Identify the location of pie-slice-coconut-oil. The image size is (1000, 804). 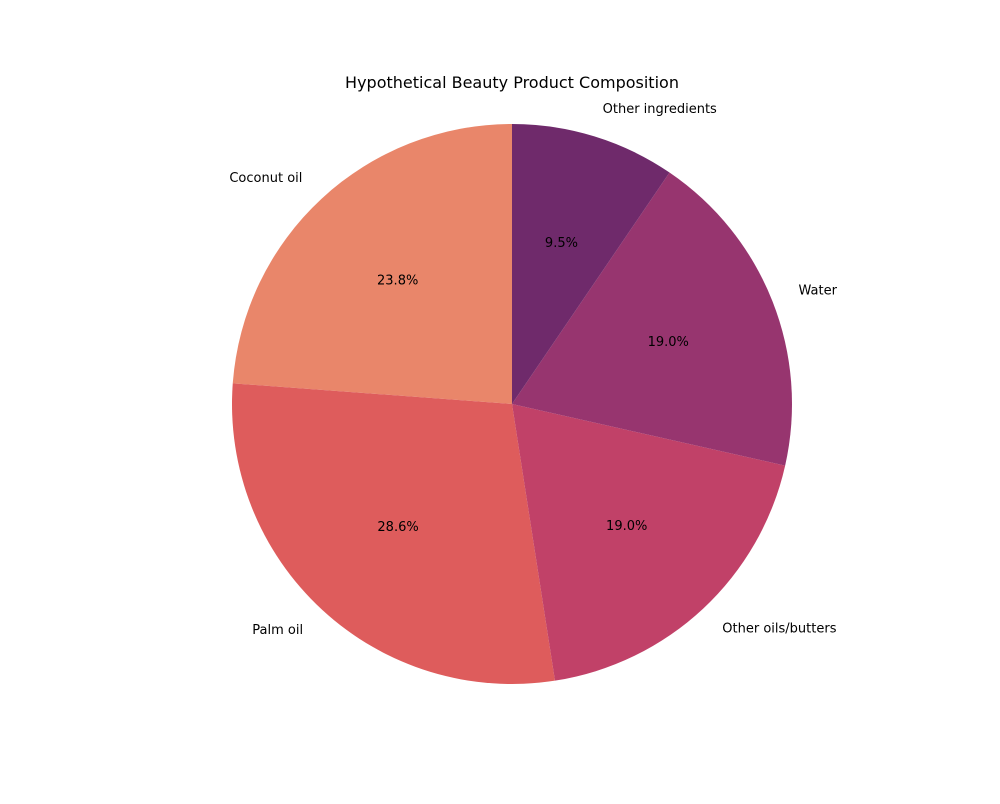
(372, 264).